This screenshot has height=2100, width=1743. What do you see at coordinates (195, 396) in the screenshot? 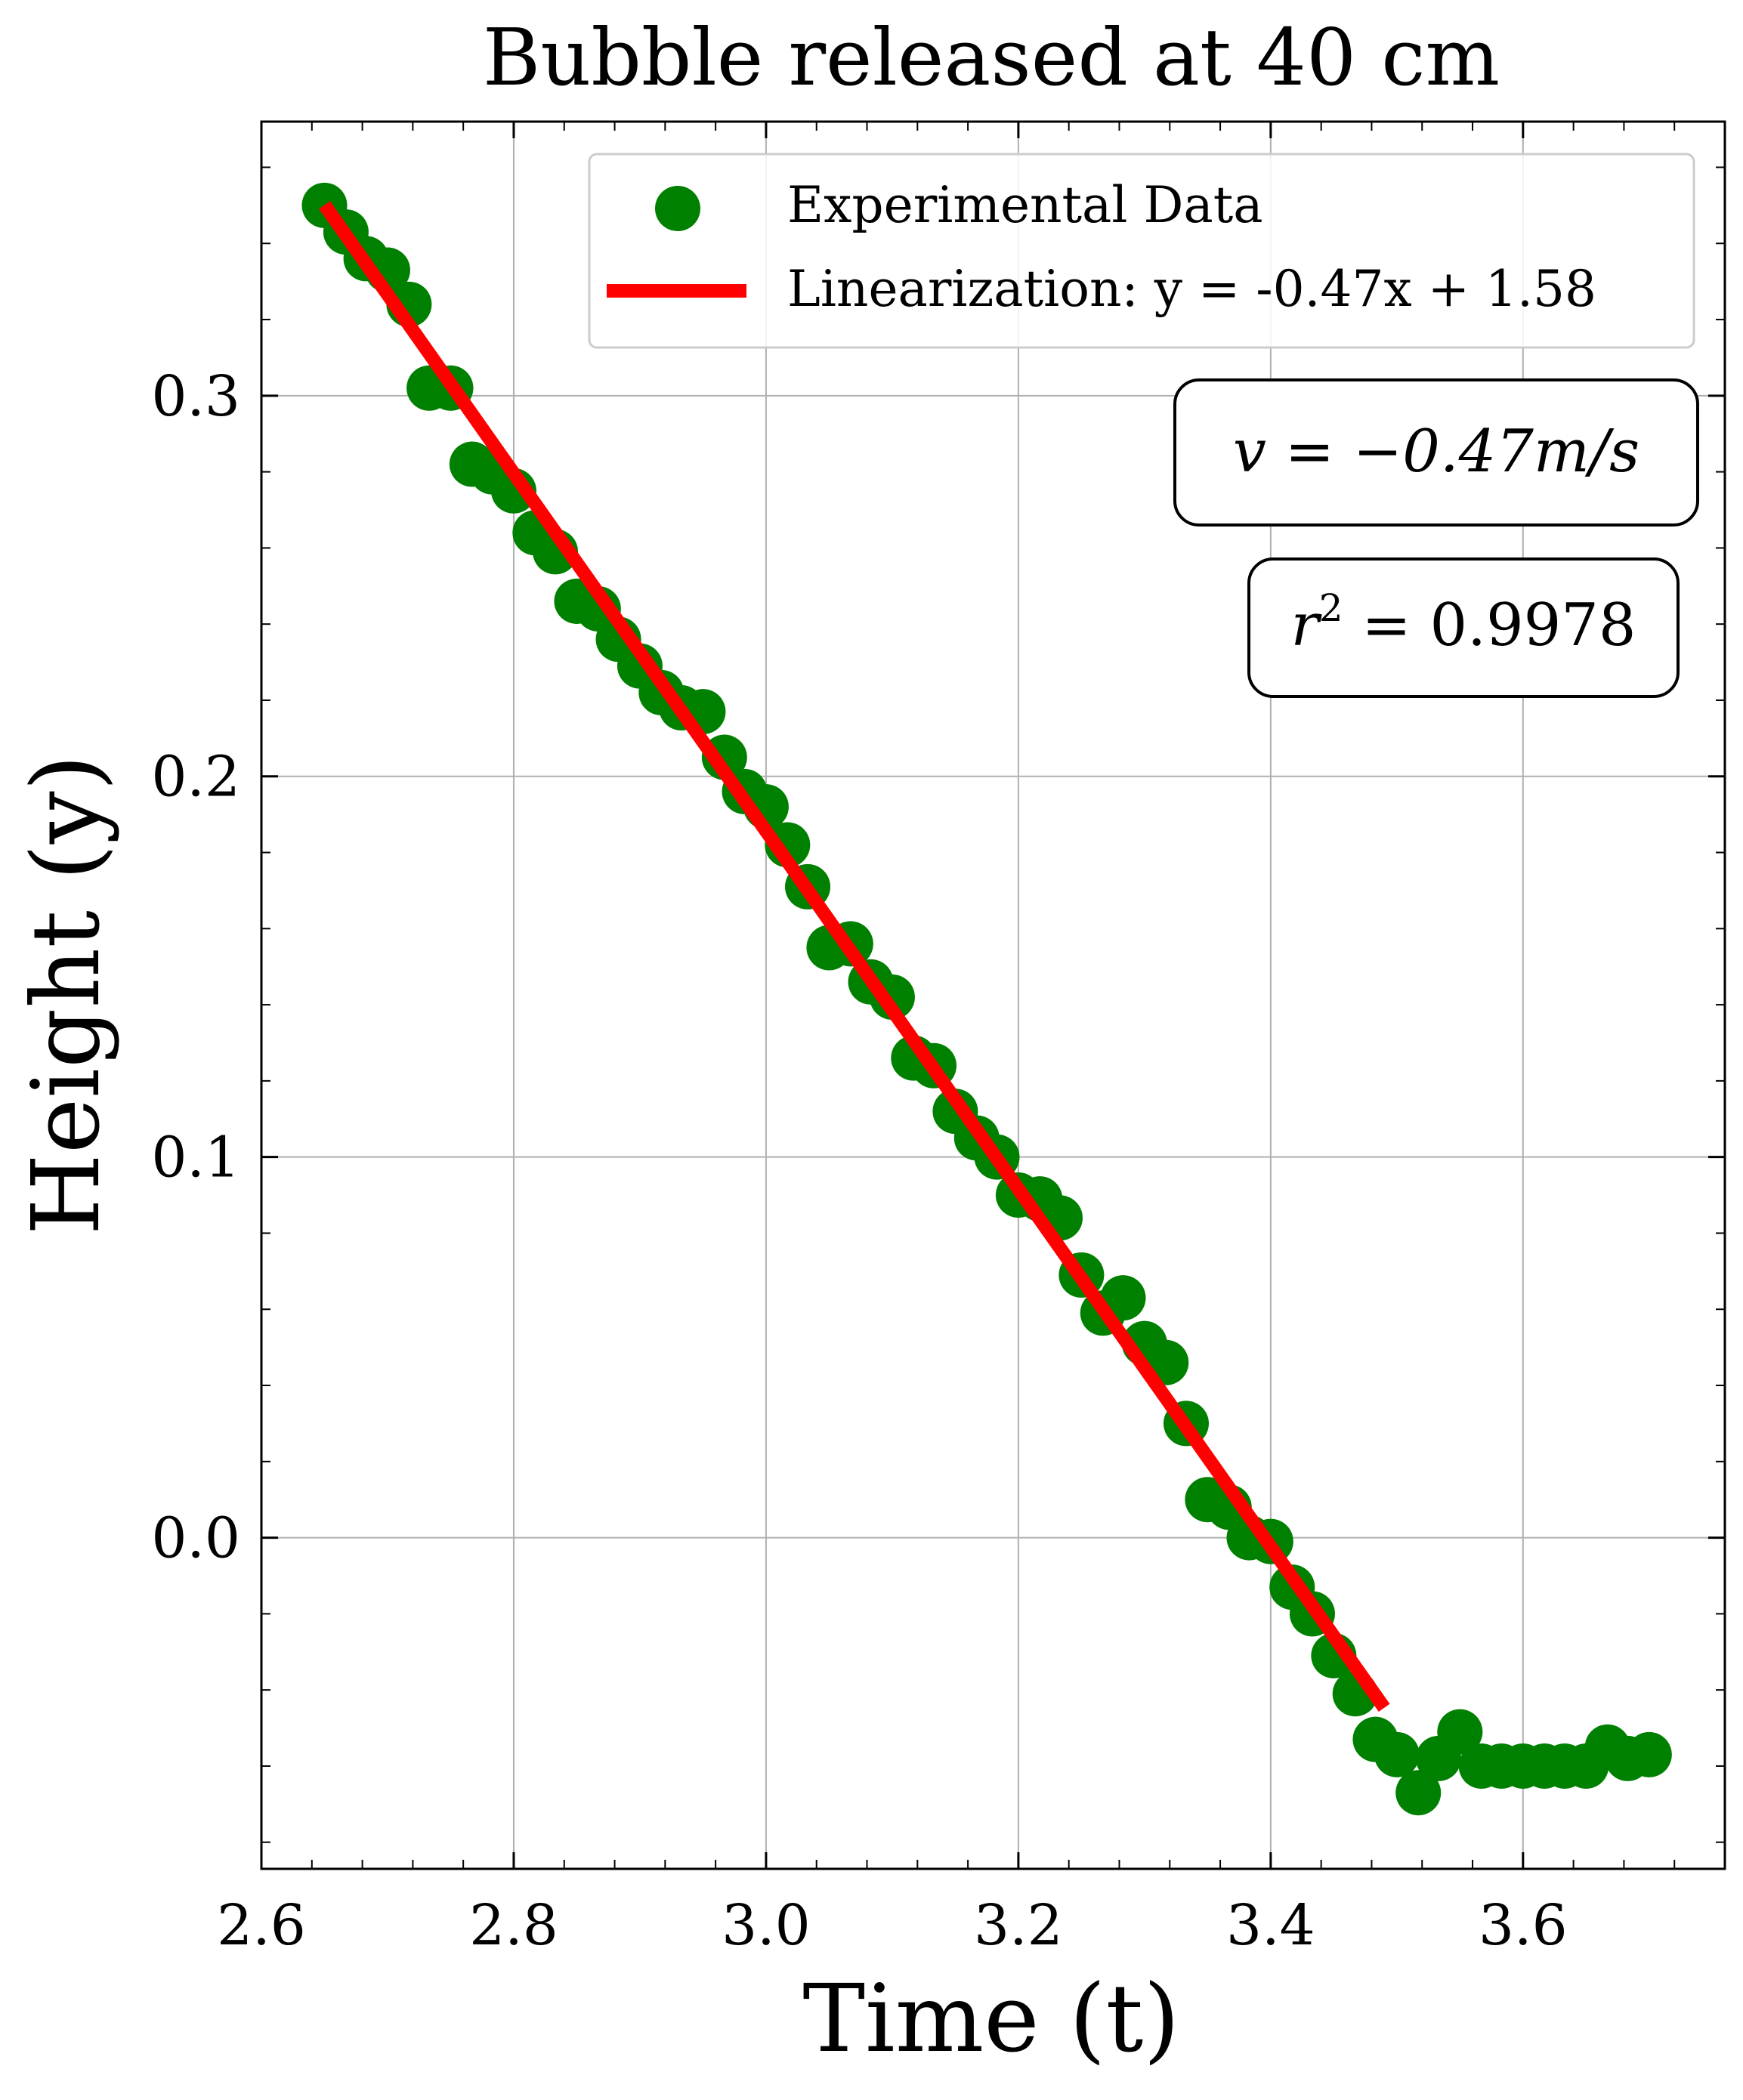
I see `y-tick-label: 0.3` at bounding box center [195, 396].